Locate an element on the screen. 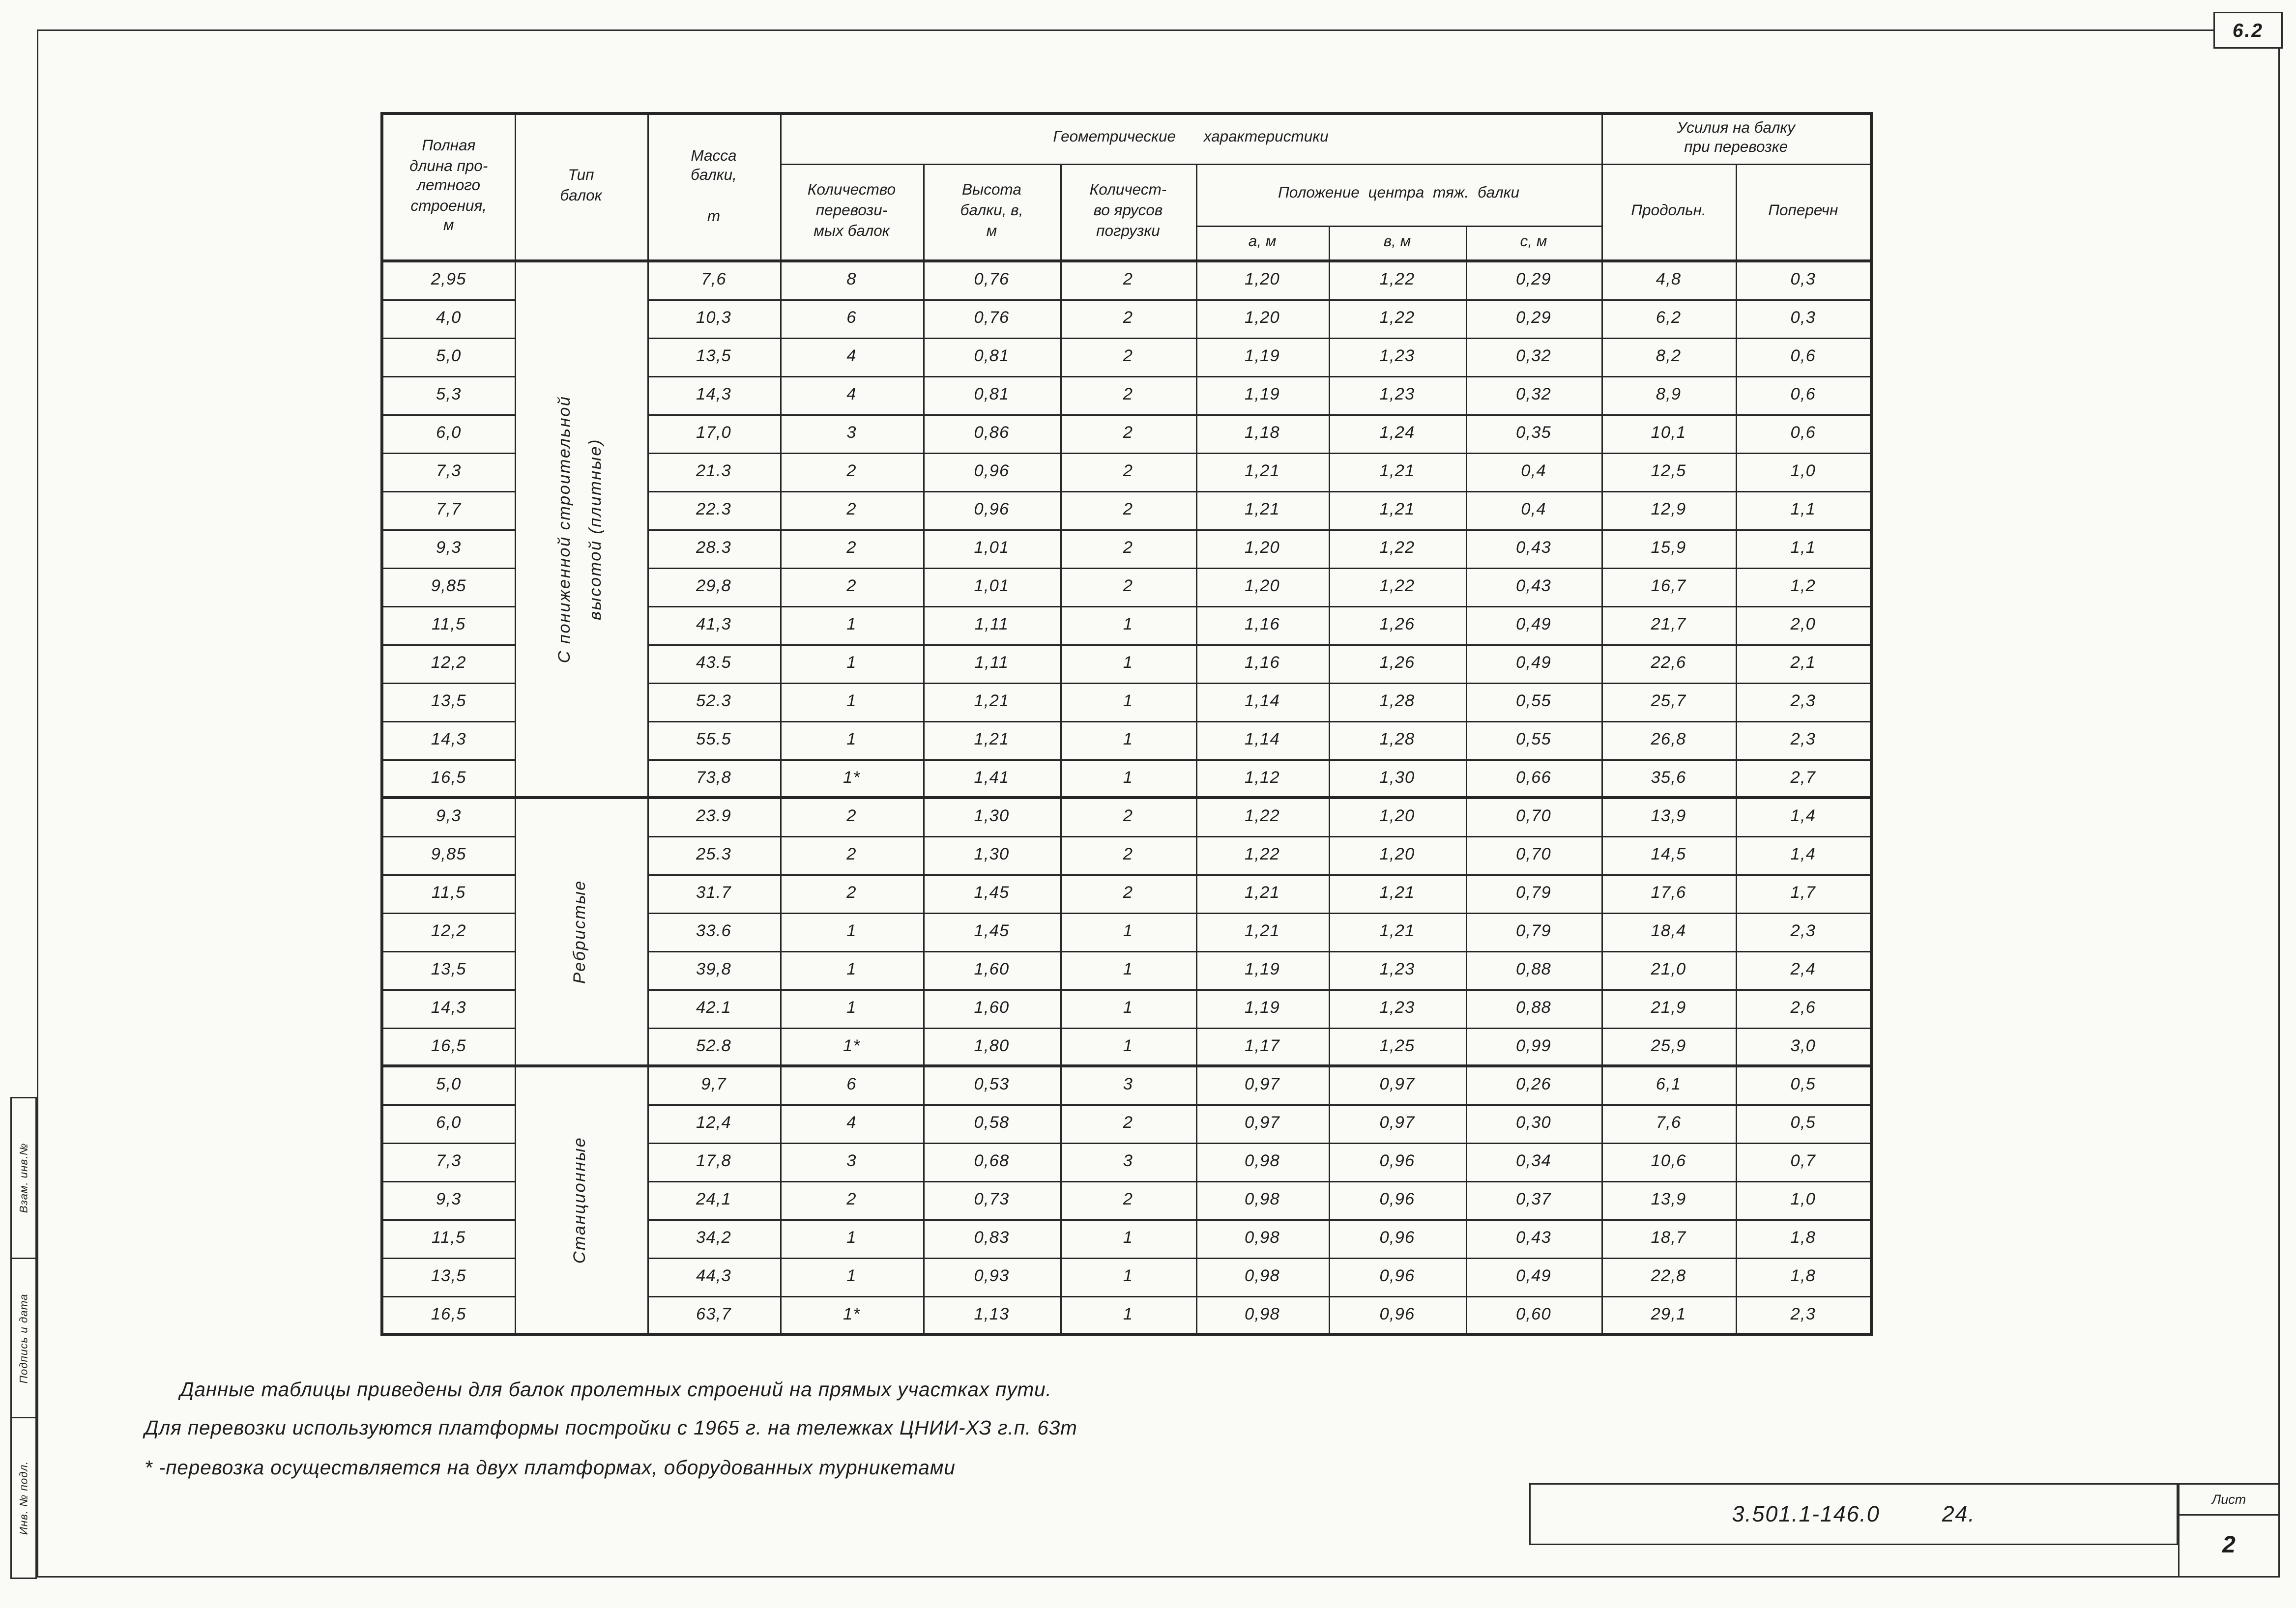  table-cell: 1,01 is located at coordinates (991, 548).